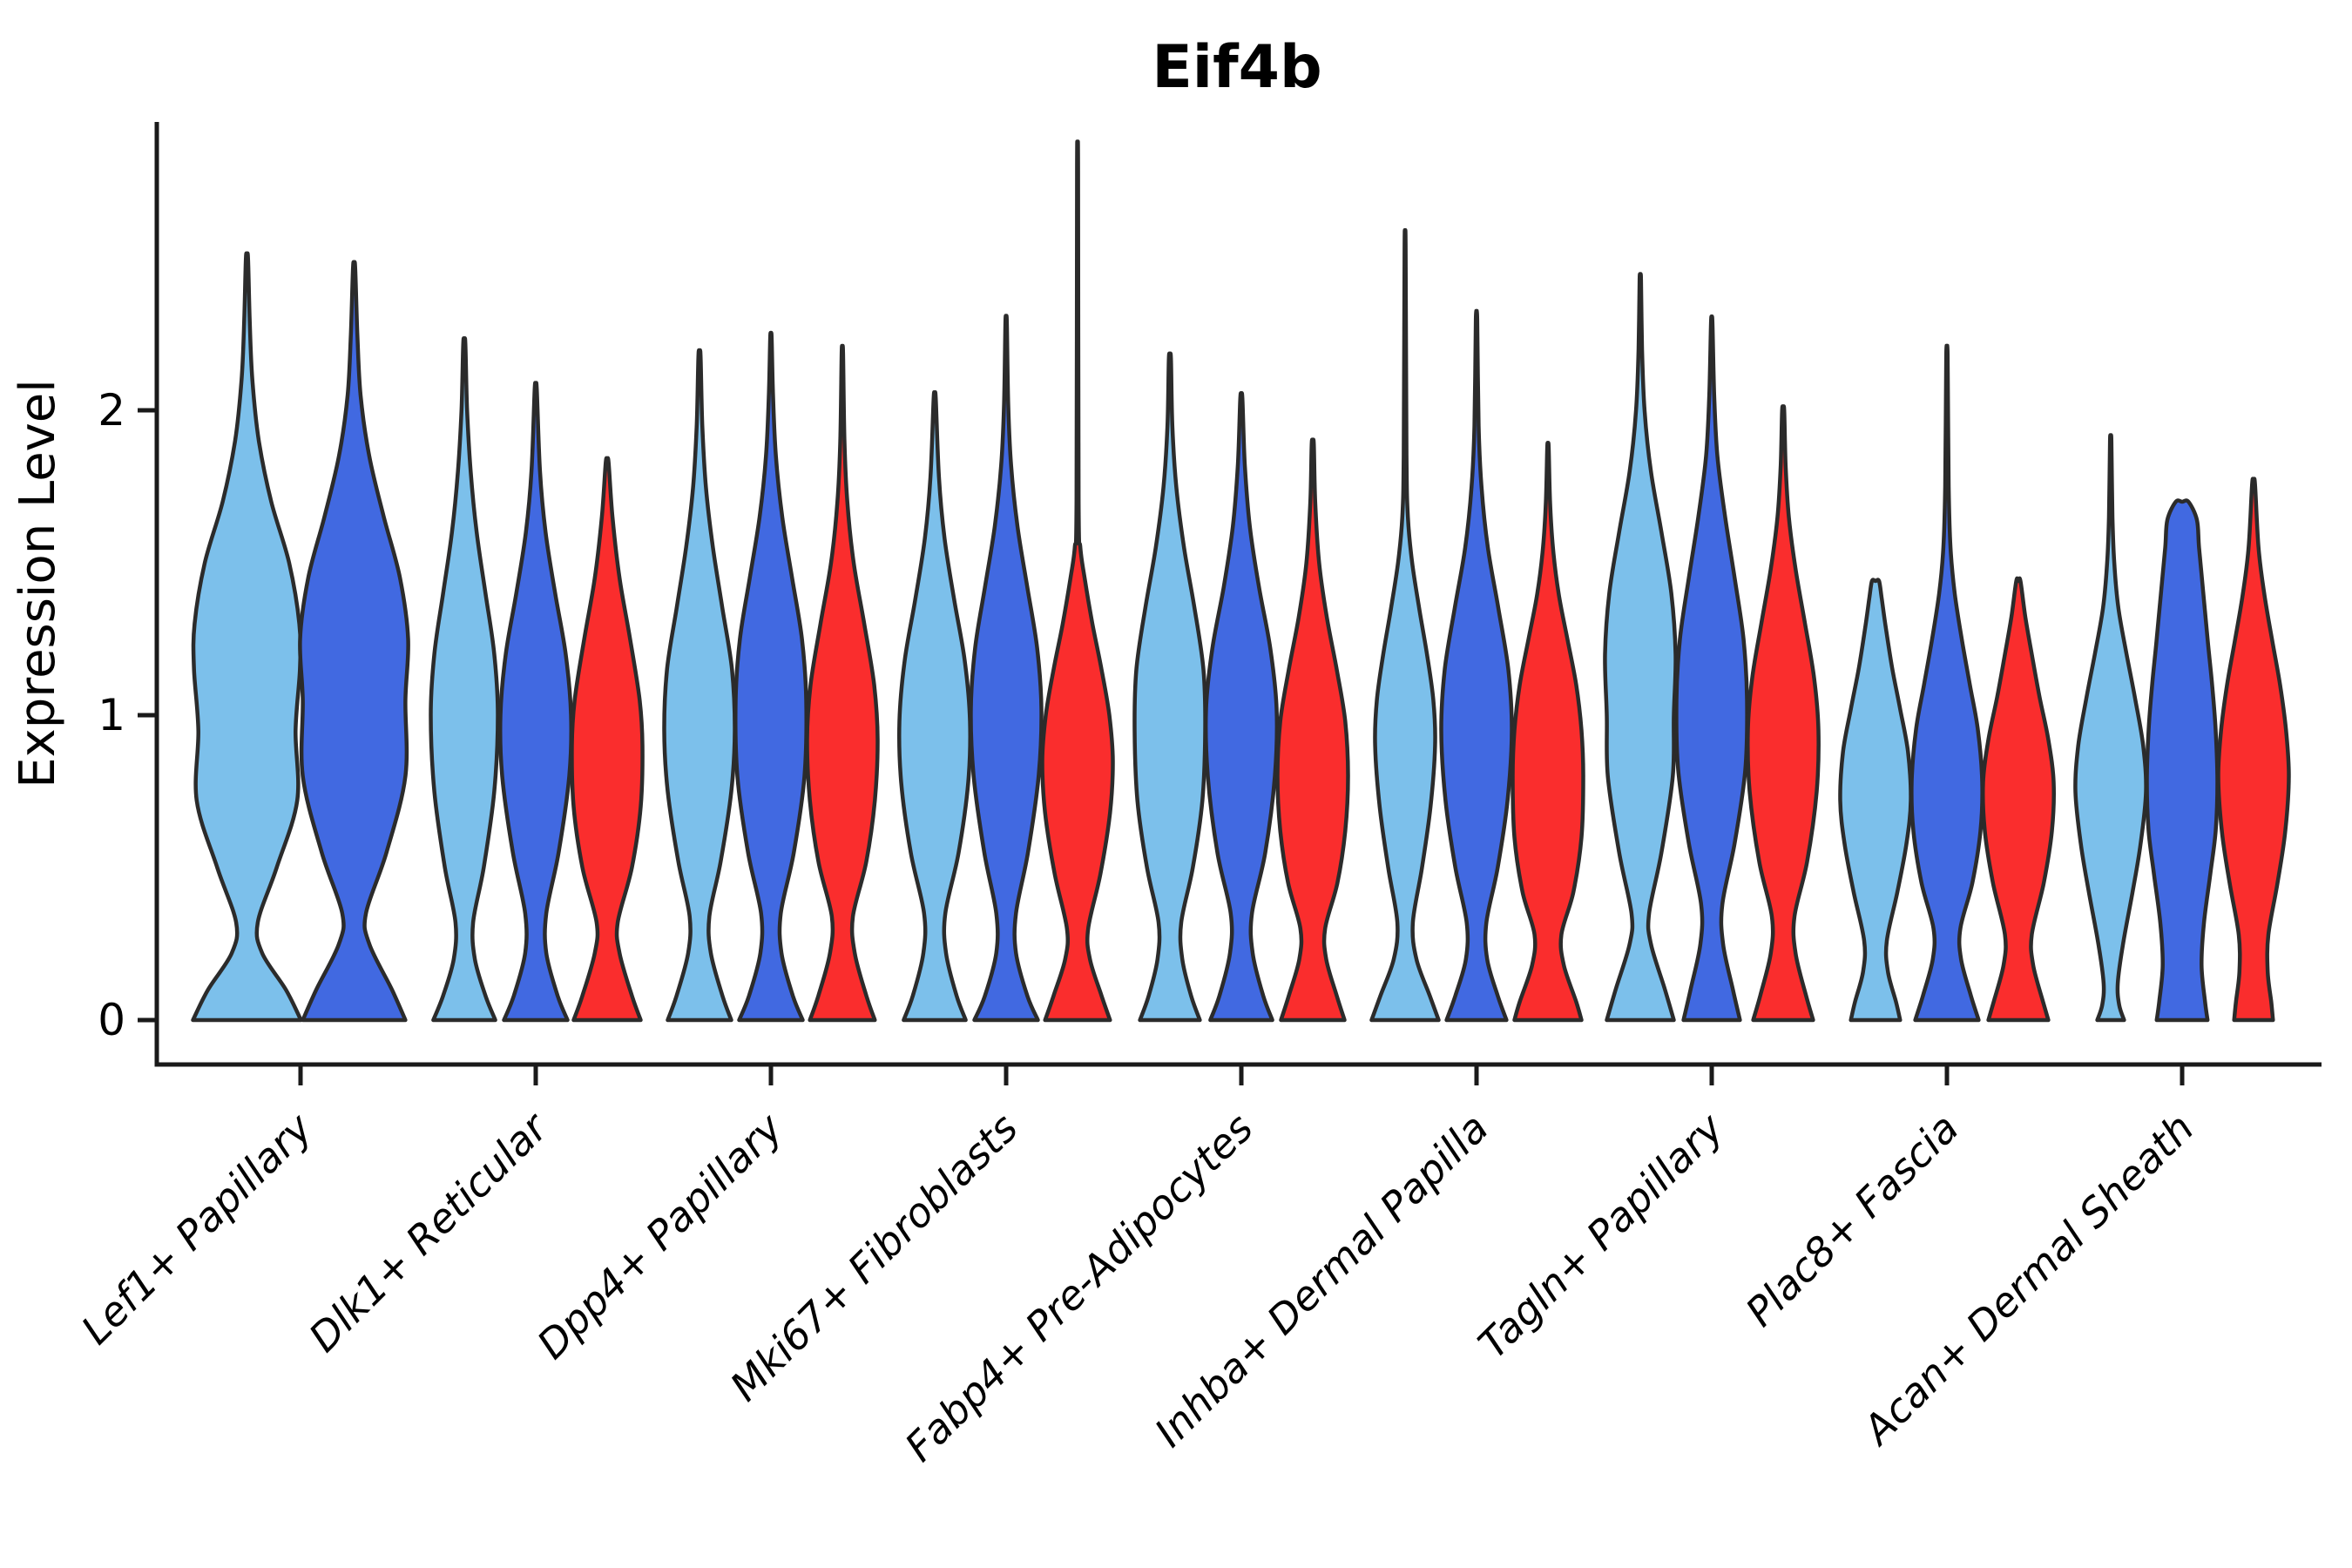 Image resolution: width=2352 pixels, height=1568 pixels. Describe the element at coordinates (842, 683) in the screenshot. I see `violin-dpp4-papillary-red` at that location.